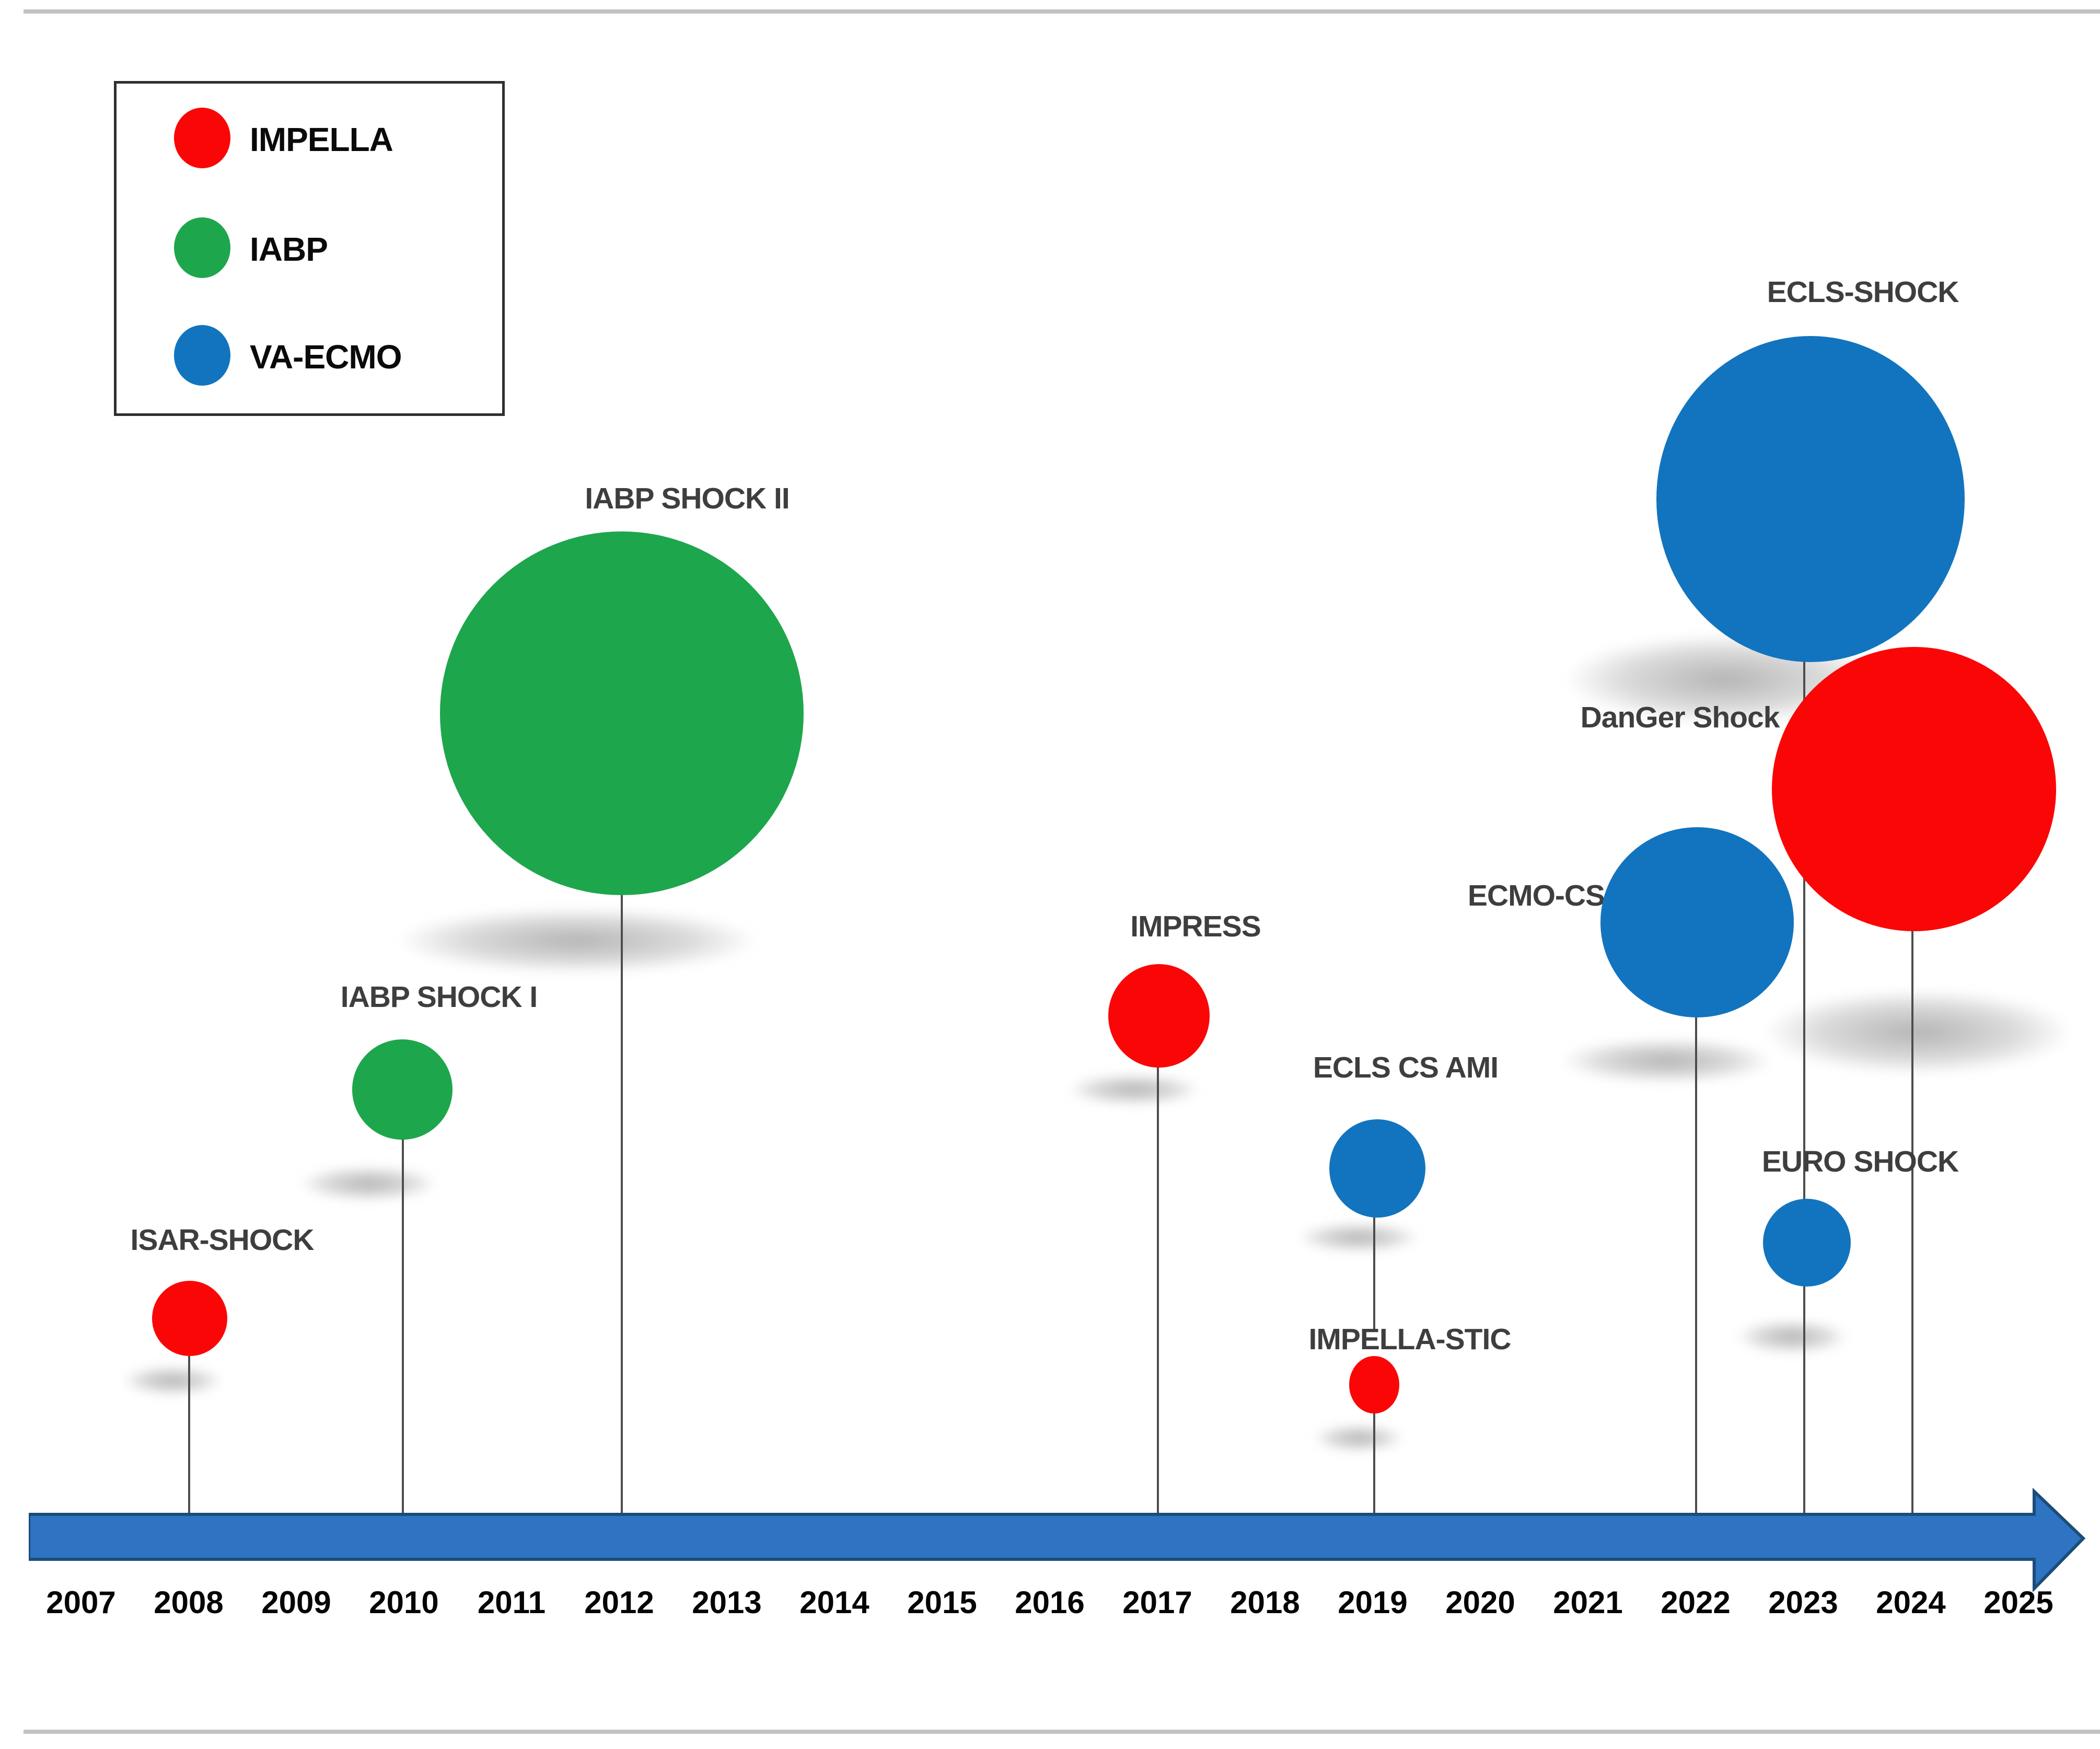 The image size is (2100, 1749). What do you see at coordinates (834, 1602) in the screenshot?
I see `year-label-2014: 2014` at bounding box center [834, 1602].